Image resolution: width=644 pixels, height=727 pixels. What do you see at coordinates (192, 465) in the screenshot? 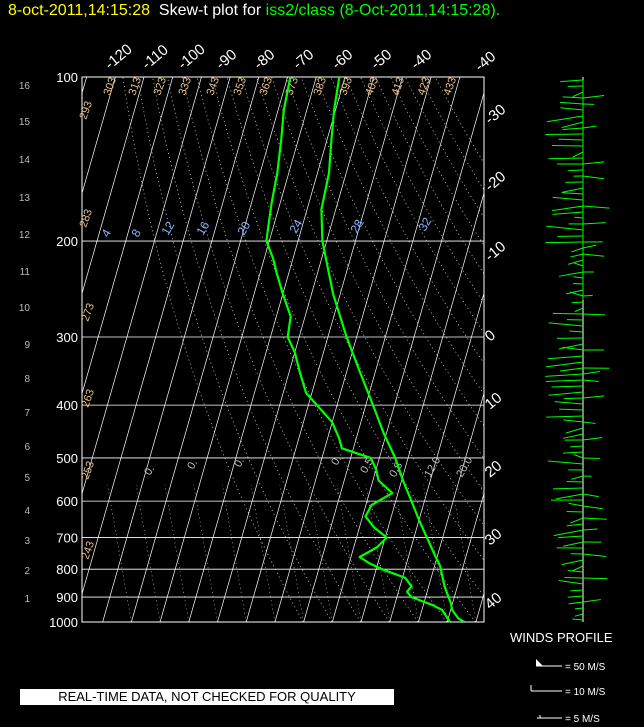
I see `lower-scale-label: 0.` at bounding box center [192, 465].